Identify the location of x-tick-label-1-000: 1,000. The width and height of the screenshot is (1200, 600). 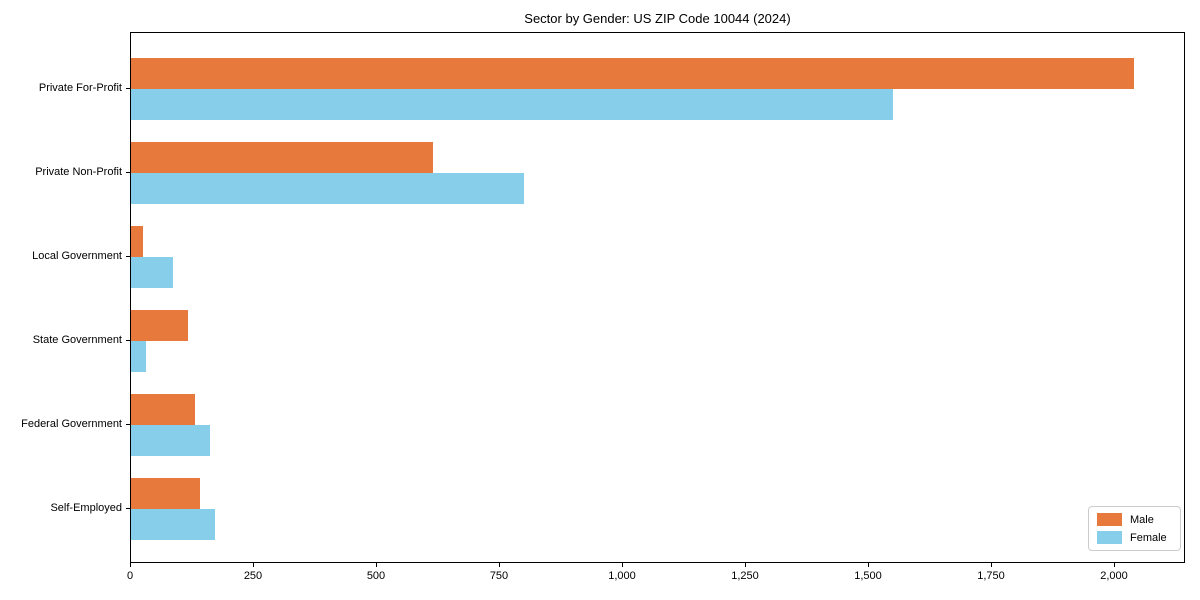
(622, 576).